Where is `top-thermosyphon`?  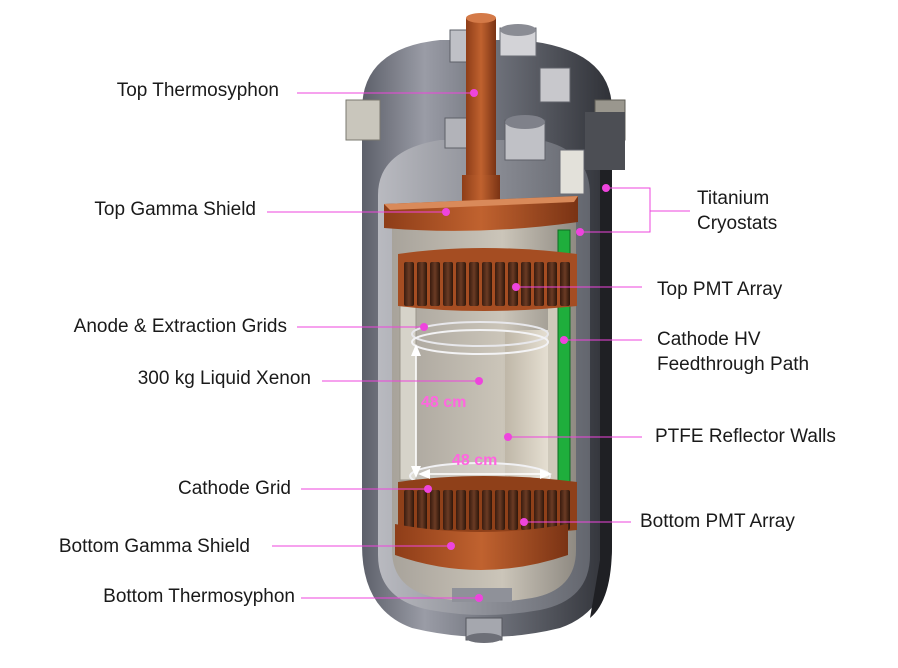
top-thermosyphon is located at coordinates (481, 108).